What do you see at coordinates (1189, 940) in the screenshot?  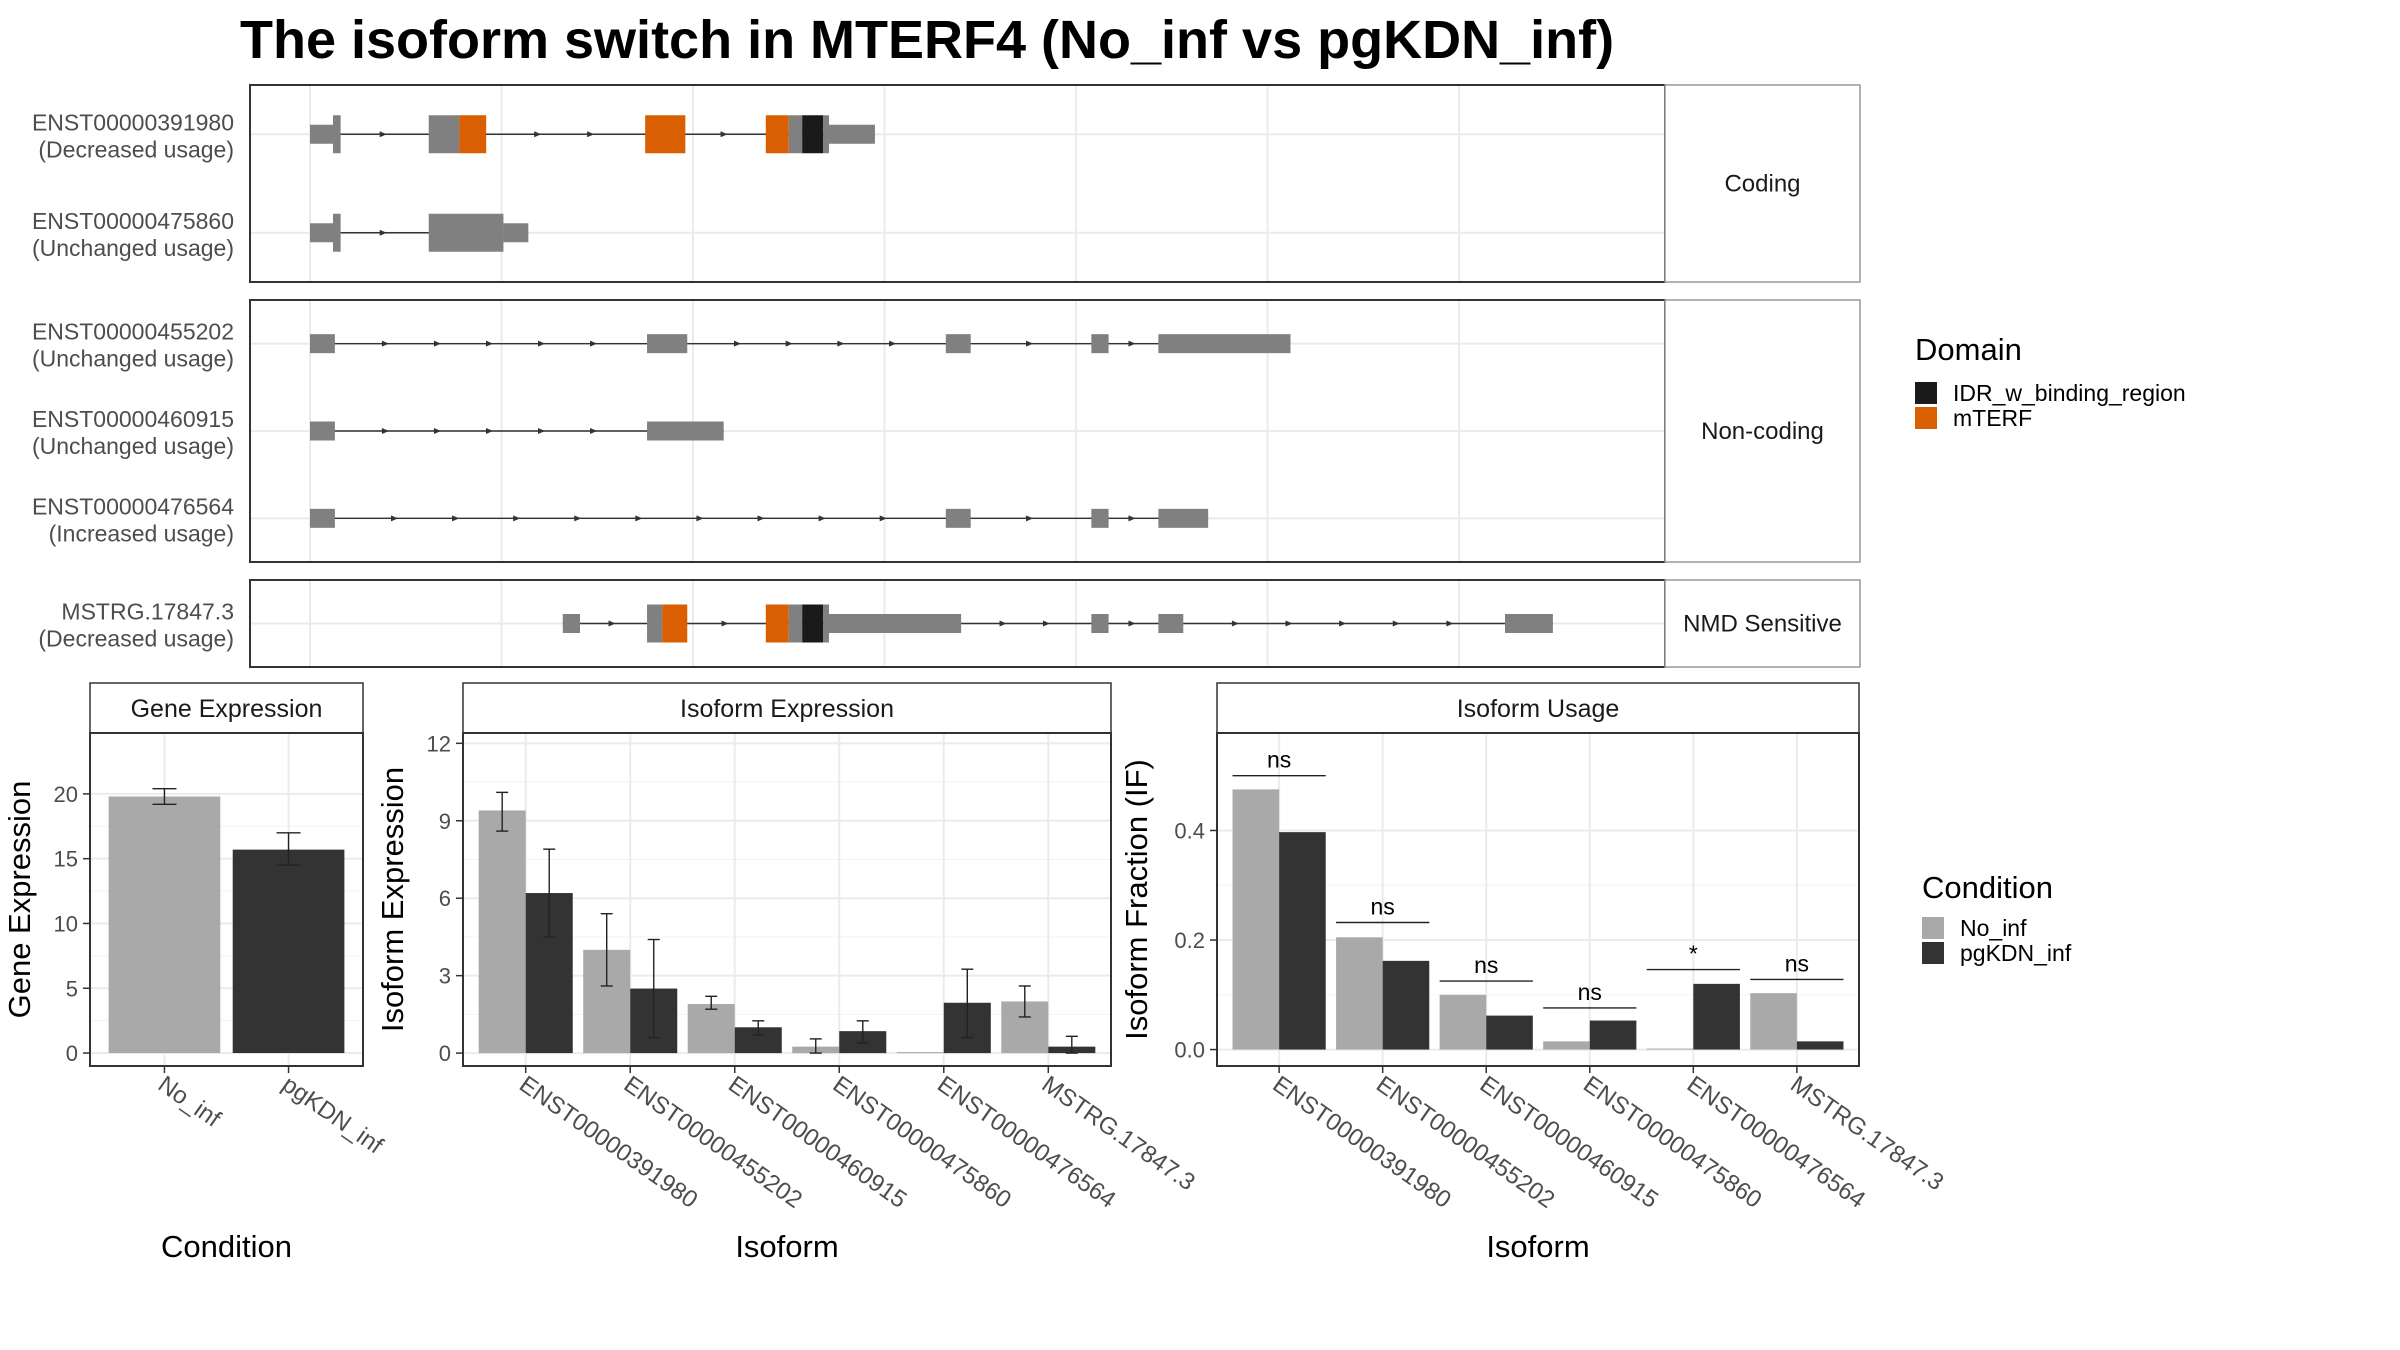 I see `y-tick-label: 0.2` at bounding box center [1189, 940].